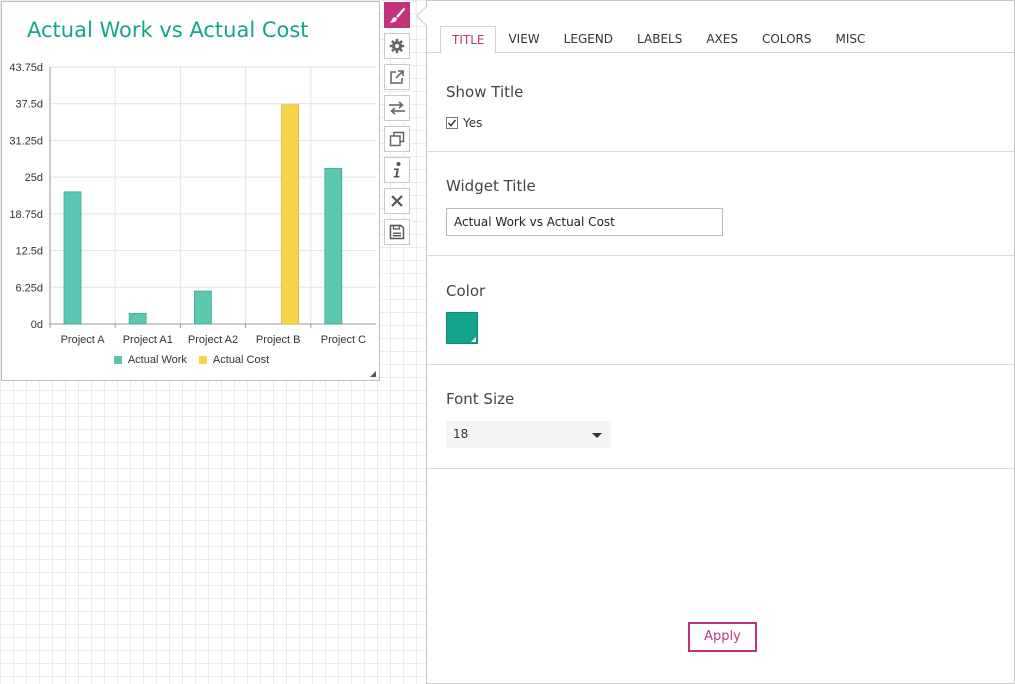  What do you see at coordinates (168, 30) in the screenshot?
I see `widget-title: Actual Work vs Actual Cost` at bounding box center [168, 30].